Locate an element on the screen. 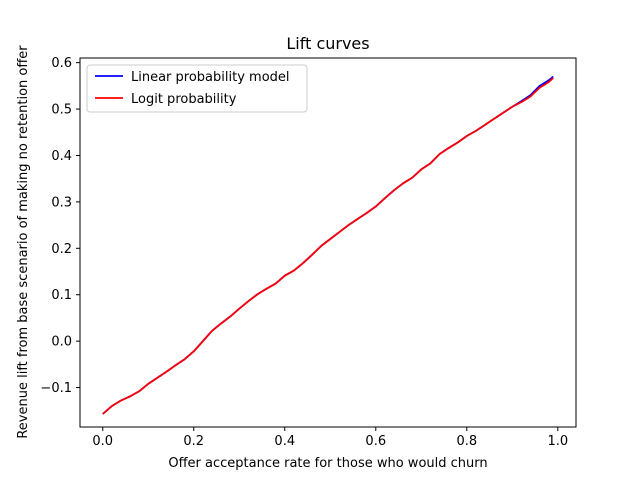 The image size is (640, 480). y-tick-label: −0.1 is located at coordinates (56, 388).